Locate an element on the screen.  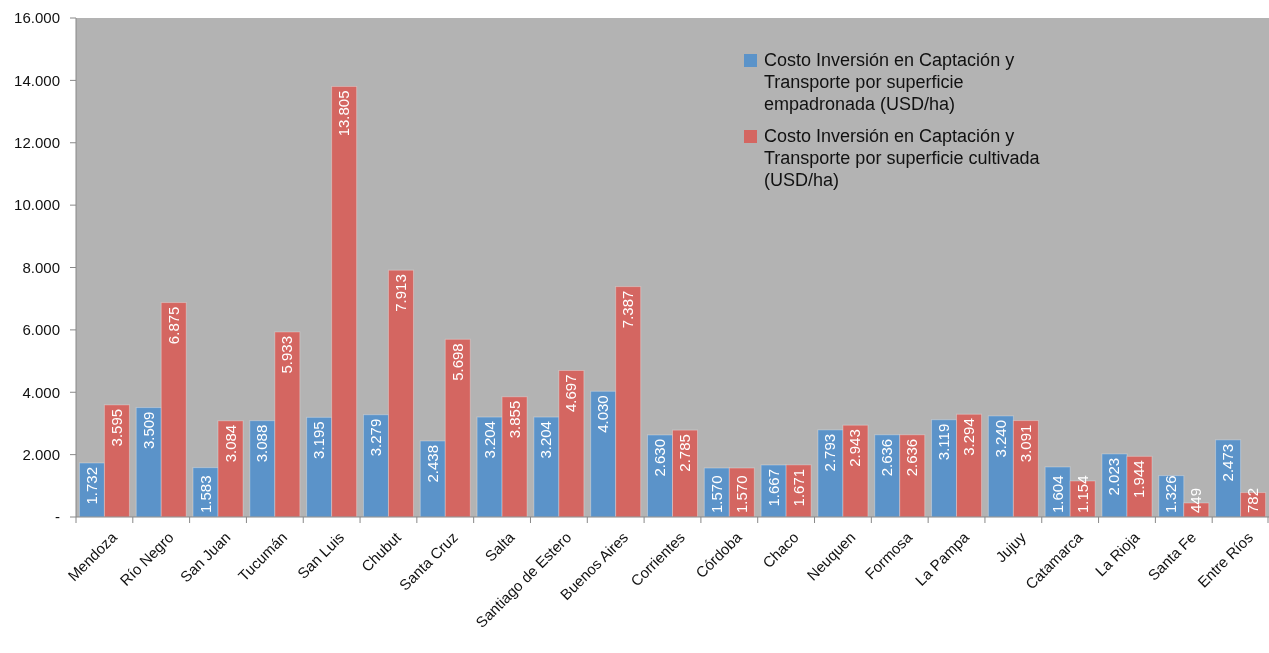
y-tick-label: 10.000 is located at coordinates (37, 205).